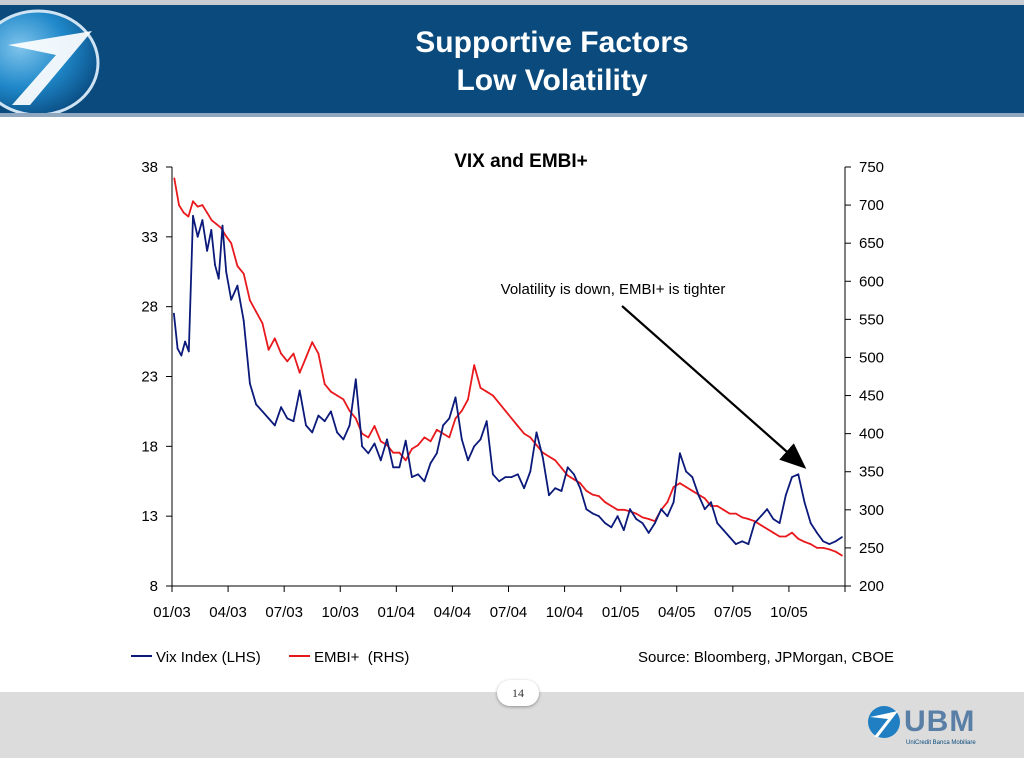 The height and width of the screenshot is (758, 1024). I want to click on right-y-tick-label: 750, so click(871, 167).